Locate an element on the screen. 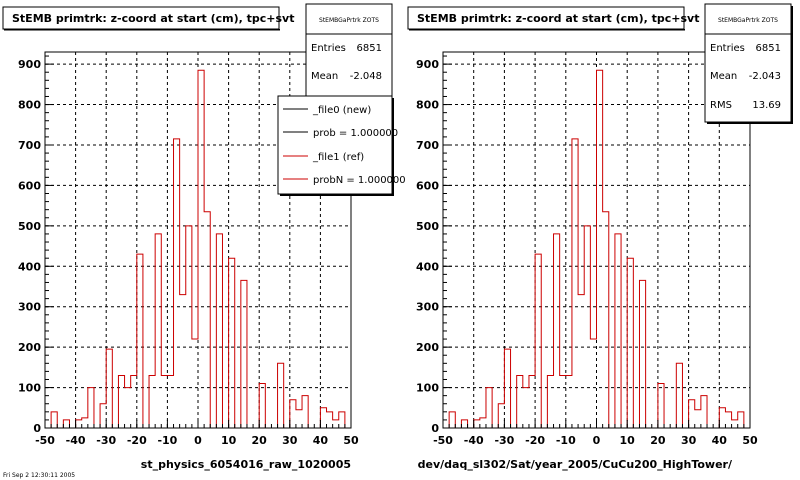  stats-mean-value: -2.048 is located at coordinates (366, 76).